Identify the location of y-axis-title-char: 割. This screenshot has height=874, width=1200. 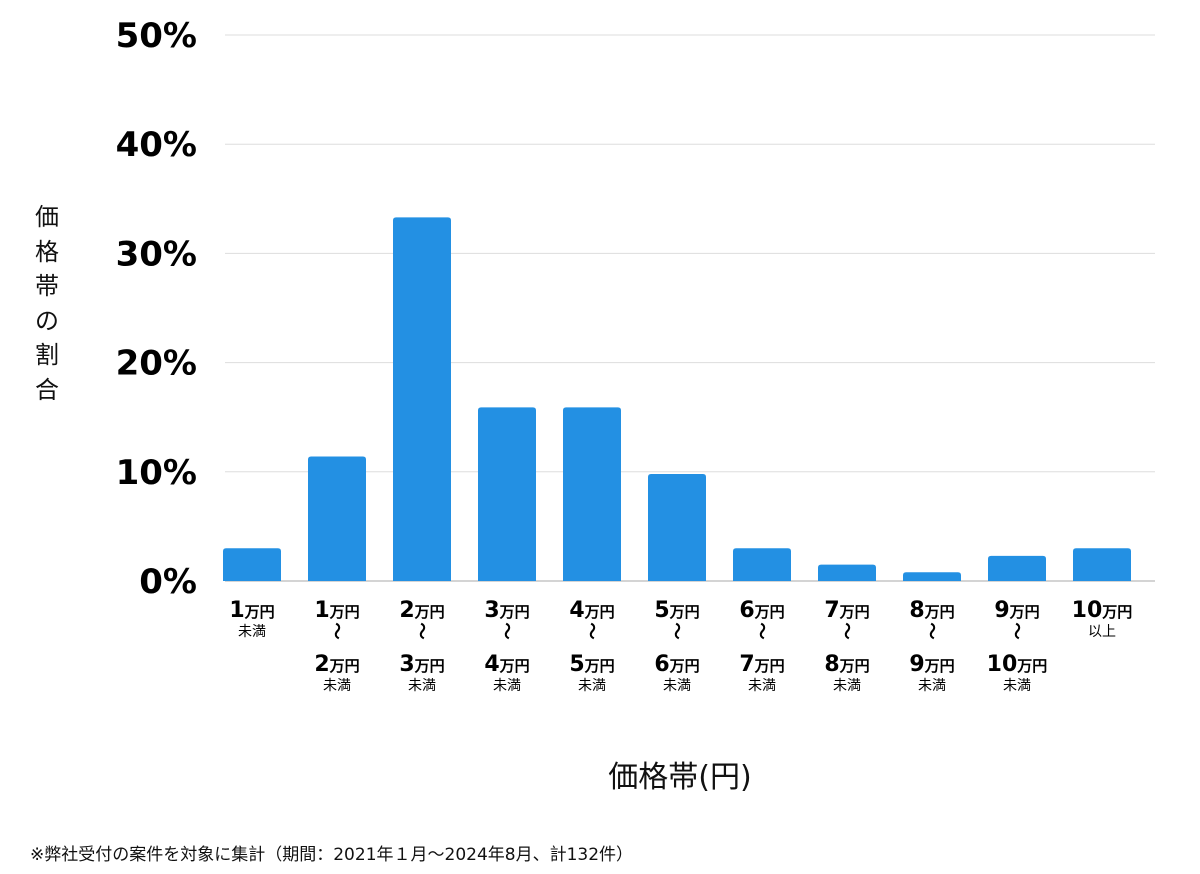
(47, 355).